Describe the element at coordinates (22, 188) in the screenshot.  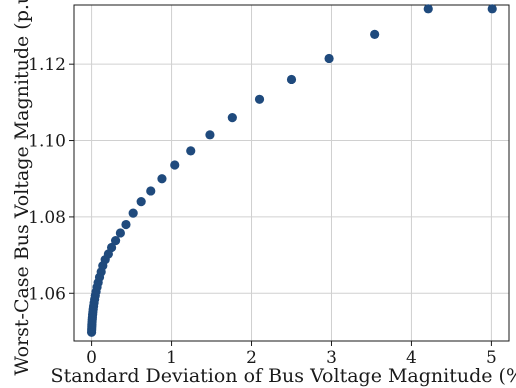
I see `y-axis-label: Worst-Case Bus Voltage Magnitude (p.u.)` at that location.